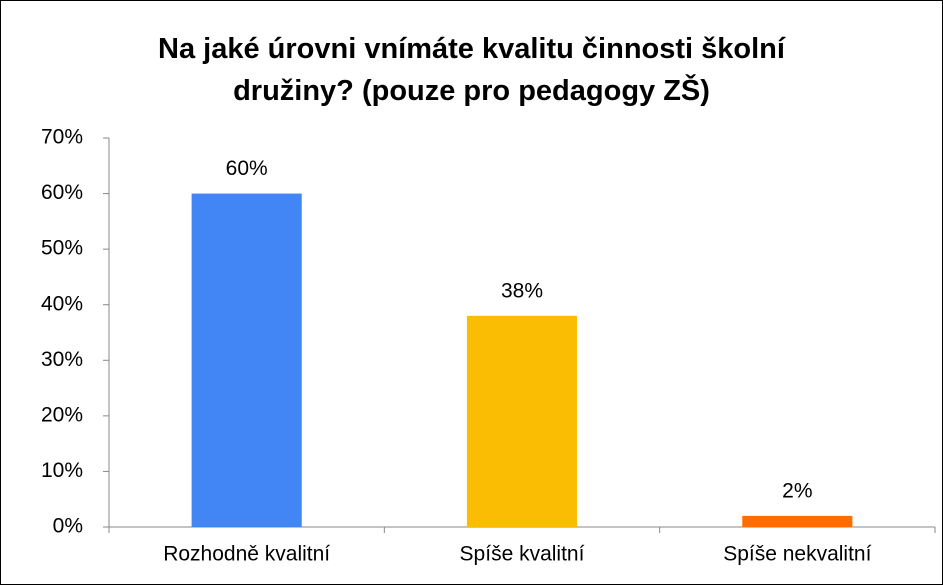  What do you see at coordinates (797, 490) in the screenshot?
I see `data-label: 2%` at bounding box center [797, 490].